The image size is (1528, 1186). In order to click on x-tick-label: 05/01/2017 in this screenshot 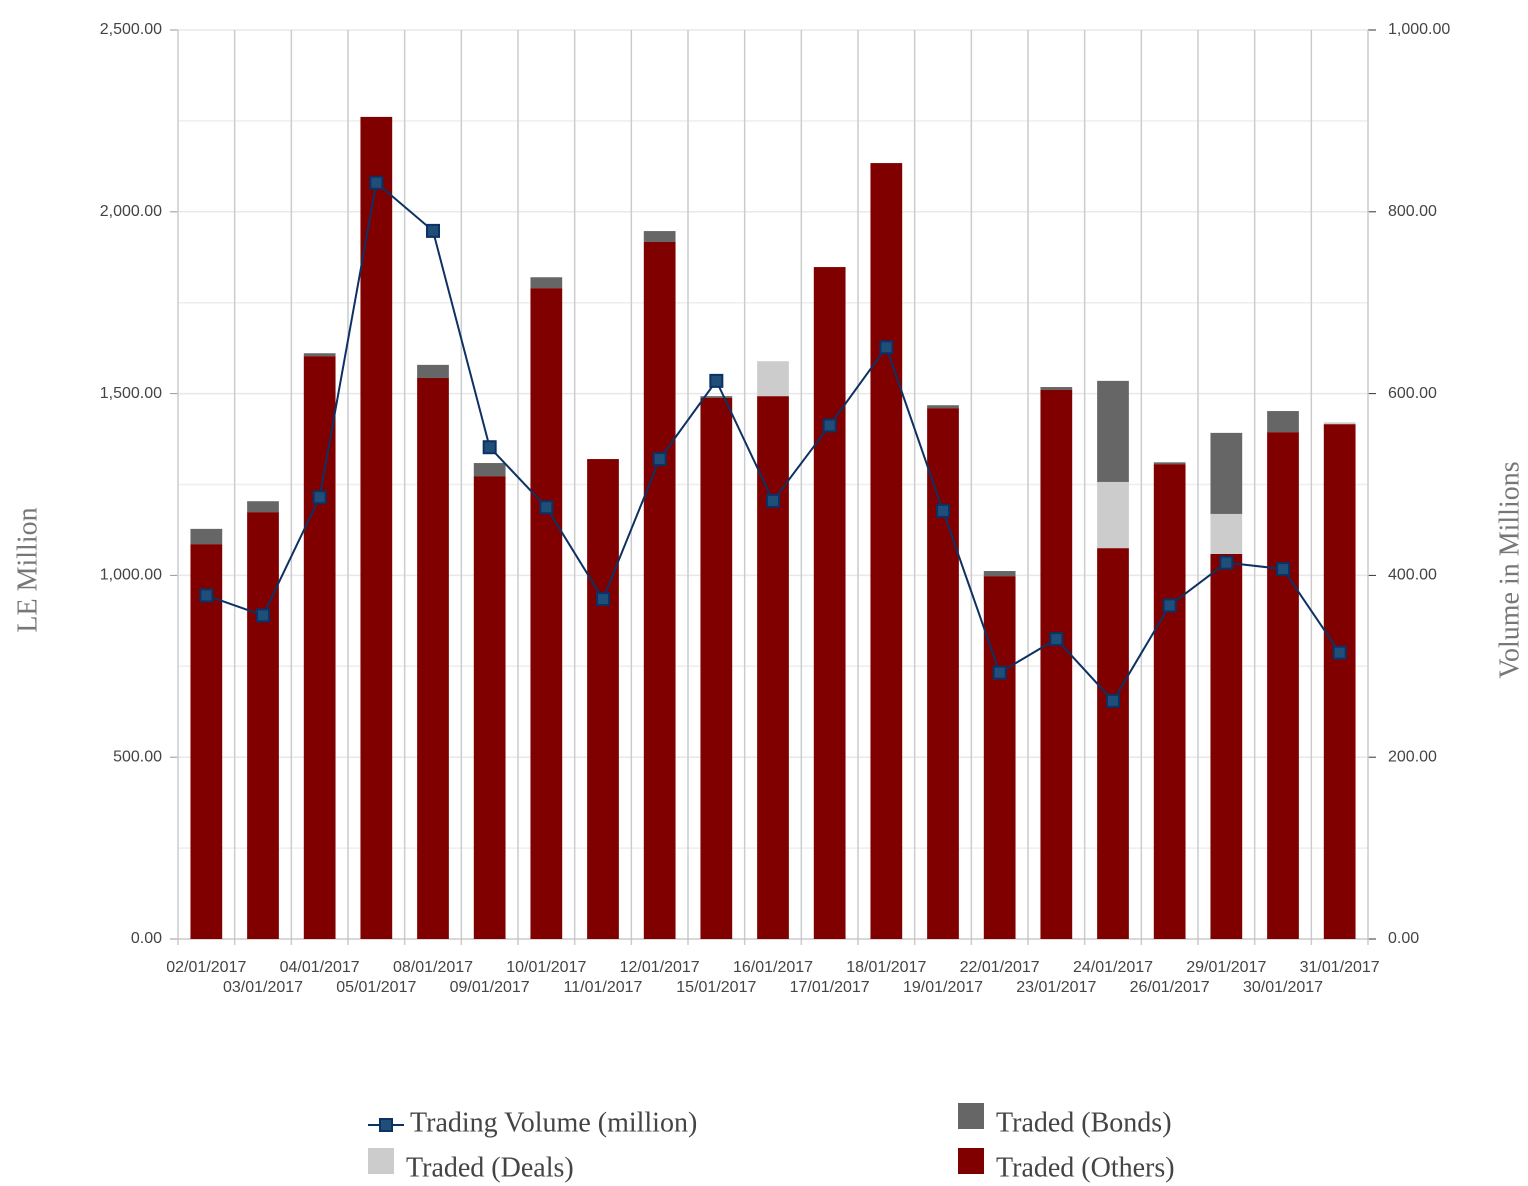, I will do `click(376, 987)`.